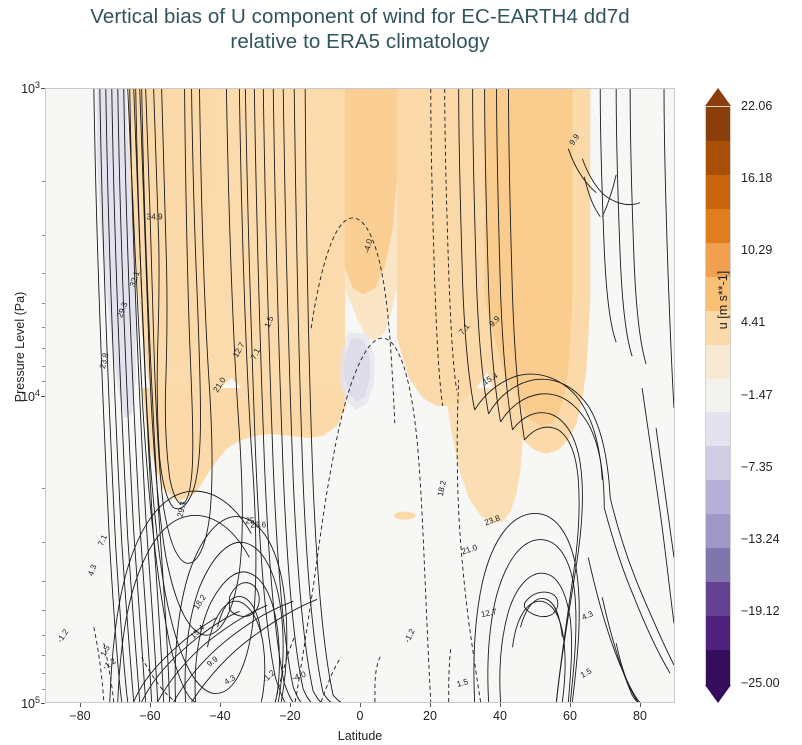 The image size is (802, 745). I want to click on svg-text: -4.0, so click(368, 246).